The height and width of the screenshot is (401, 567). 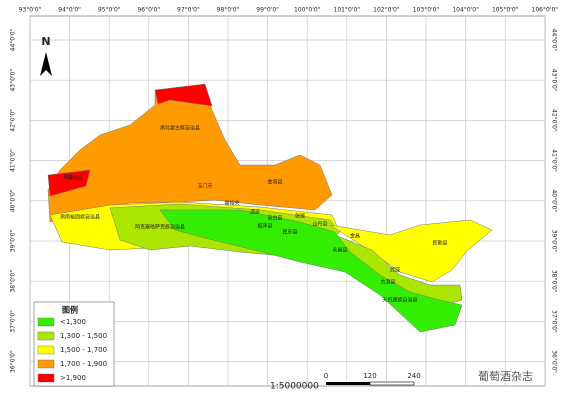 I want to click on longitude-label: 95°0'0", so click(x=109, y=10).